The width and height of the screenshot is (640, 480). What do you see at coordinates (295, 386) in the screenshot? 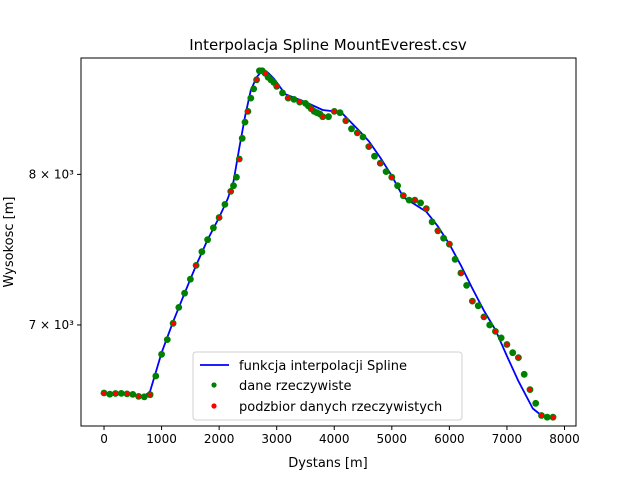
I see `legend-label-data: dane rzeczywiste` at bounding box center [295, 386].